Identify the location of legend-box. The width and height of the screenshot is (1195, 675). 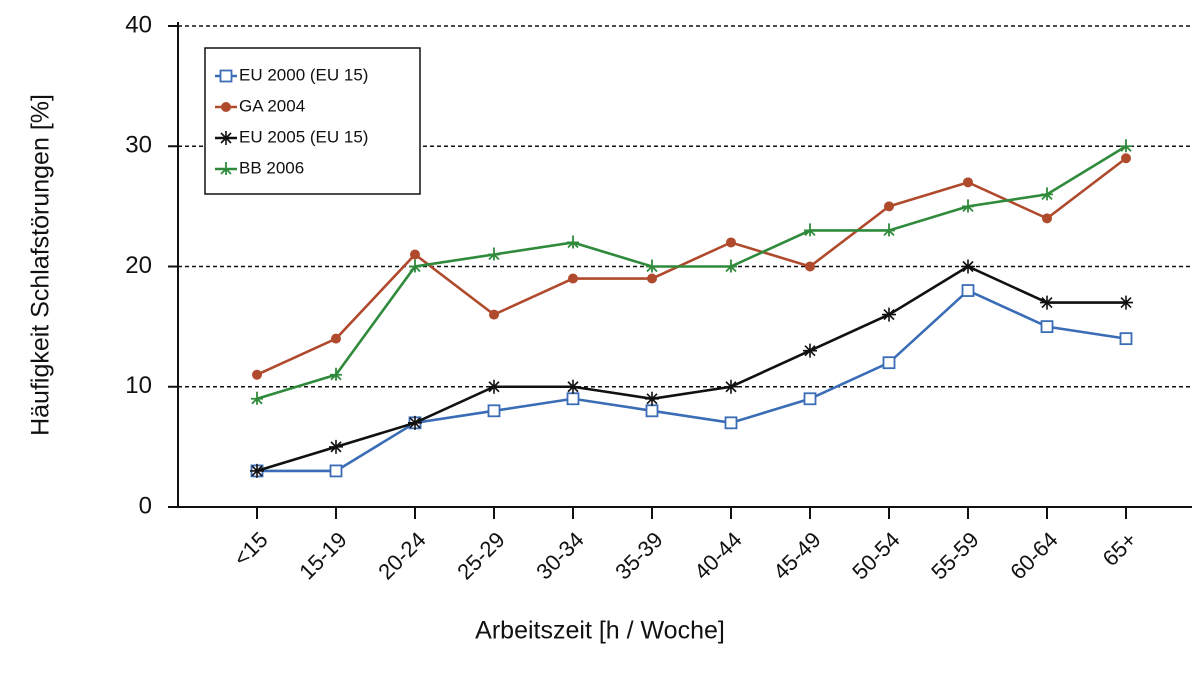
(312, 121).